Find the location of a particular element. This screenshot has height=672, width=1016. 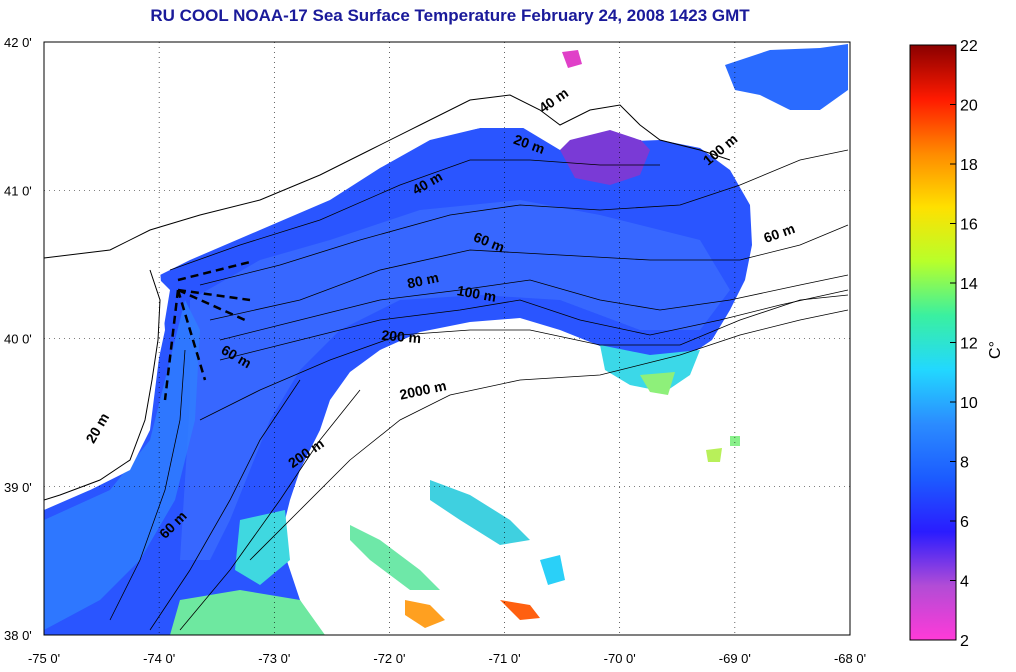

lon-tick-label: -75 0' is located at coordinates (44, 658).